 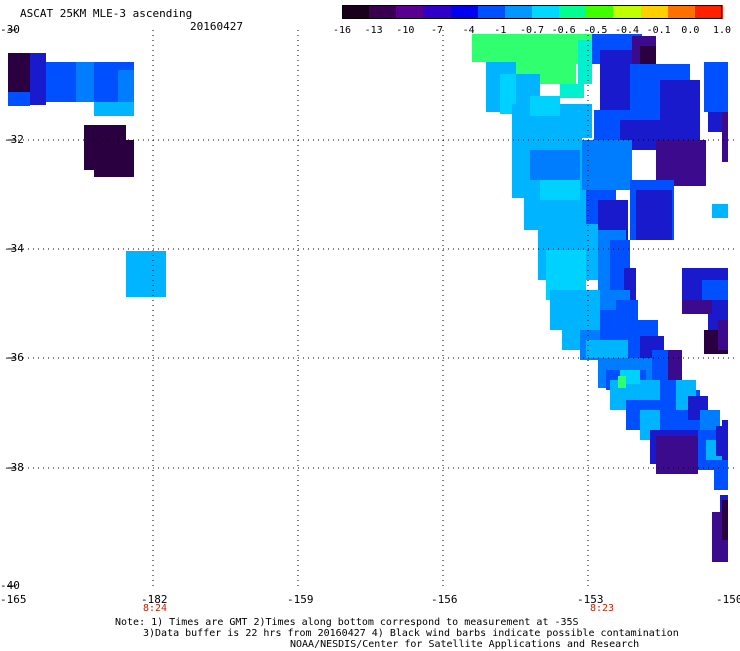 I want to click on map-date: 20160427, so click(x=216, y=26).